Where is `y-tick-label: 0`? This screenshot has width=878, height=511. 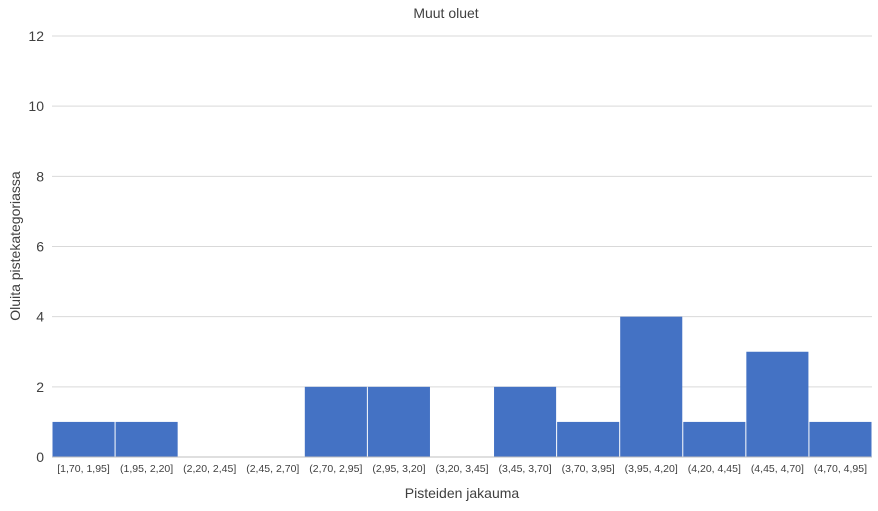 y-tick-label: 0 is located at coordinates (40, 457).